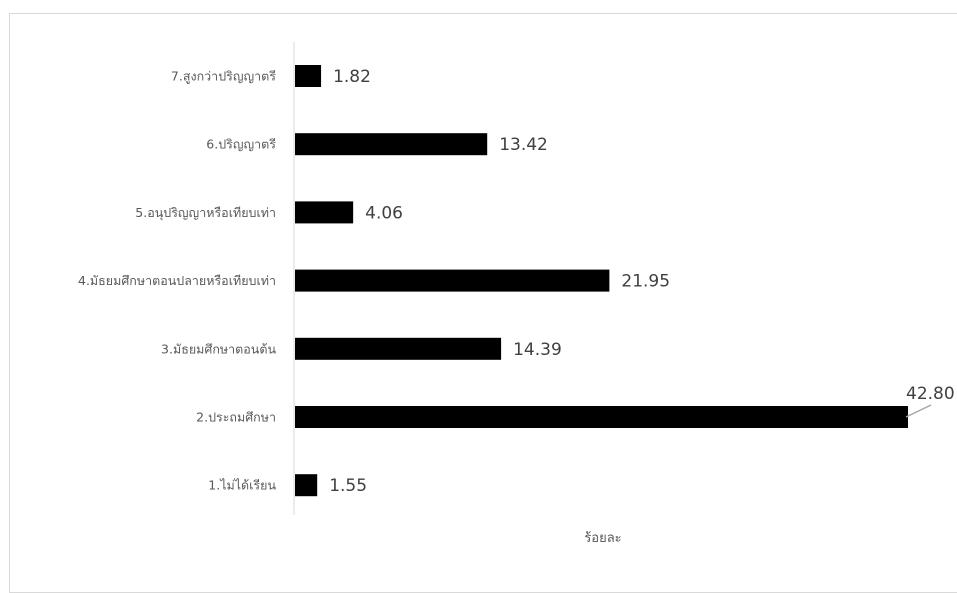 Image resolution: width=957 pixels, height=593 pixels. Describe the element at coordinates (537, 350) in the screenshot. I see `value-label-3: 14.39` at that location.